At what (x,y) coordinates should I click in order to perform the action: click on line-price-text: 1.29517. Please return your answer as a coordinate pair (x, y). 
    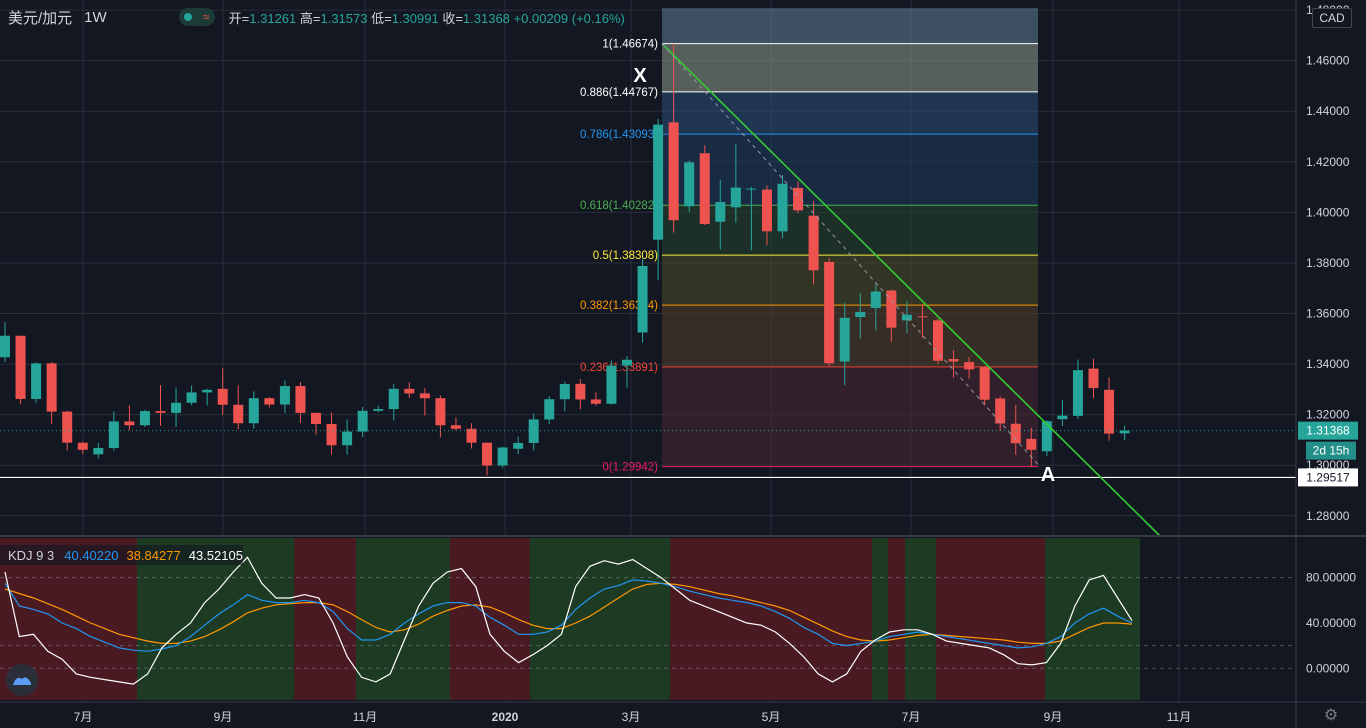
    Looking at the image, I should click on (1328, 477).